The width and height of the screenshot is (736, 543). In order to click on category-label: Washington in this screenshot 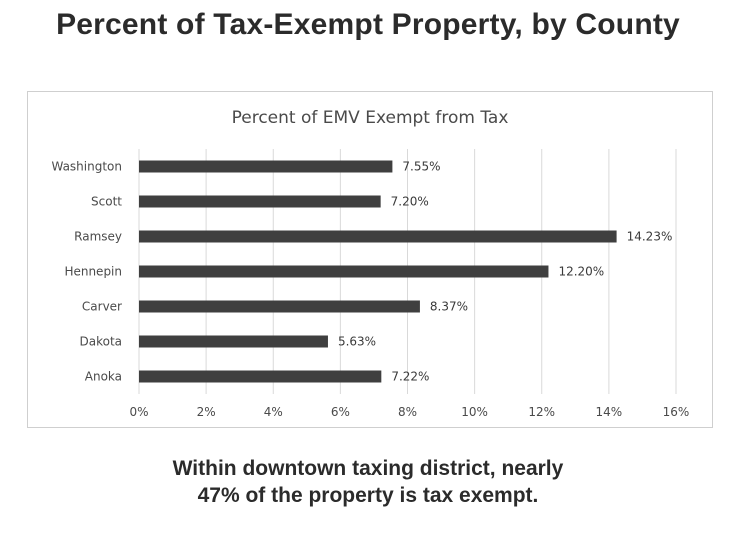, I will do `click(86, 167)`.